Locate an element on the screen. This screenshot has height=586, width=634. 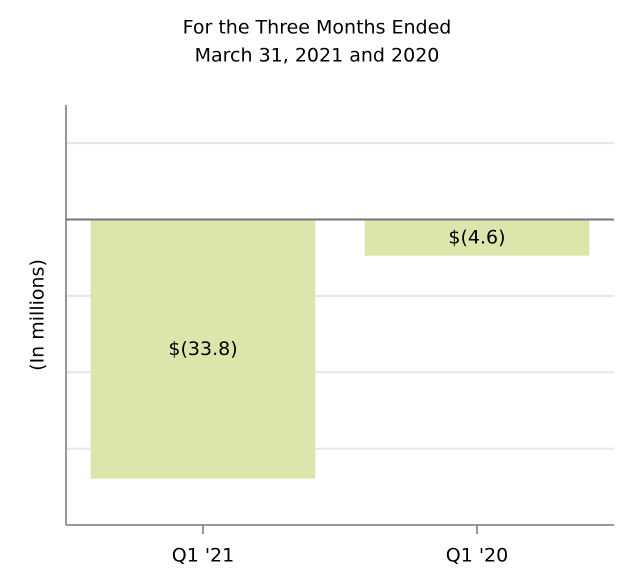
data-label: $(33.8) is located at coordinates (202, 349).